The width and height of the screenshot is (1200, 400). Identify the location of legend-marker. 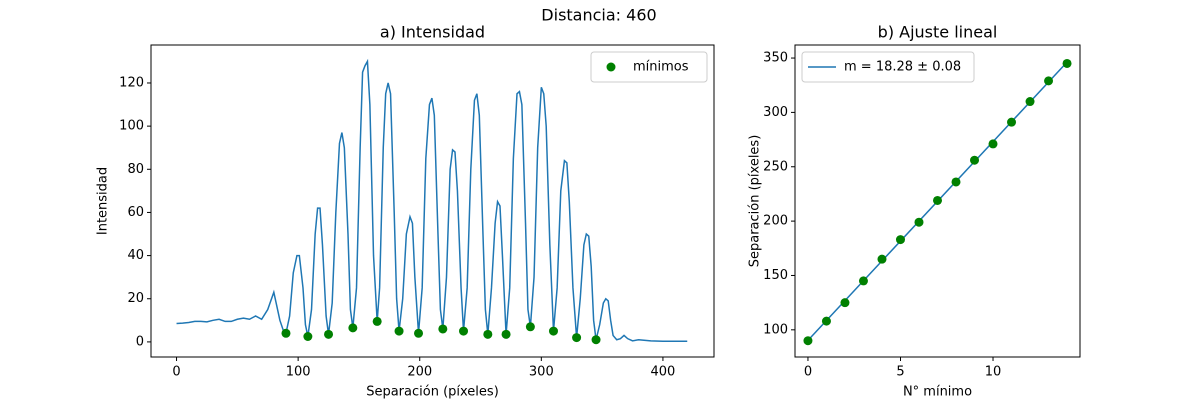
(611, 67).